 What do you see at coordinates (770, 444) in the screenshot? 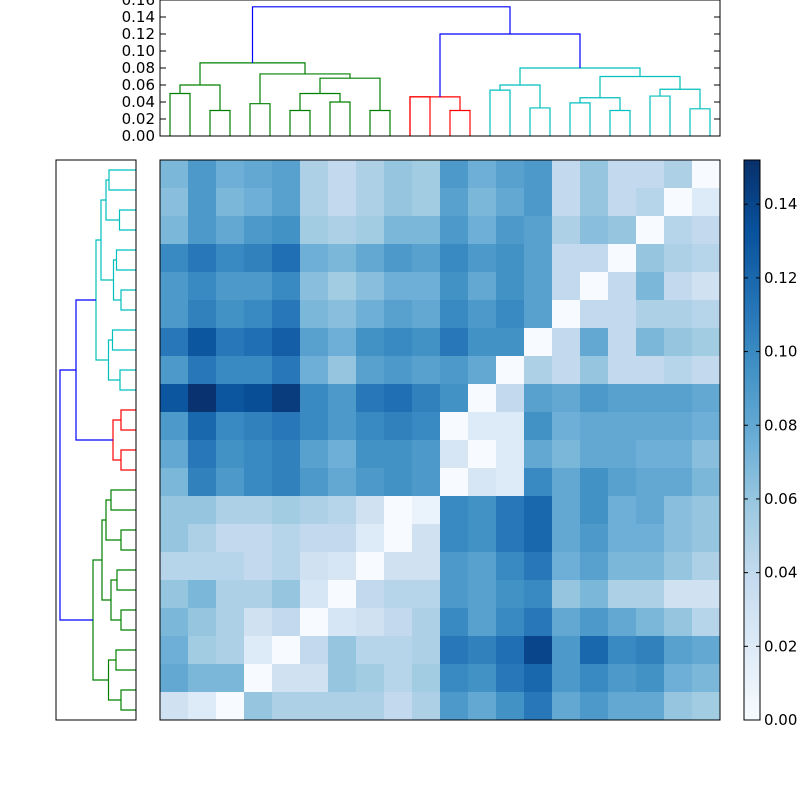
I see `colorbar: 0.00 0.02 0.04 0.06 0.08 0.10 0.12 0.14` at bounding box center [770, 444].